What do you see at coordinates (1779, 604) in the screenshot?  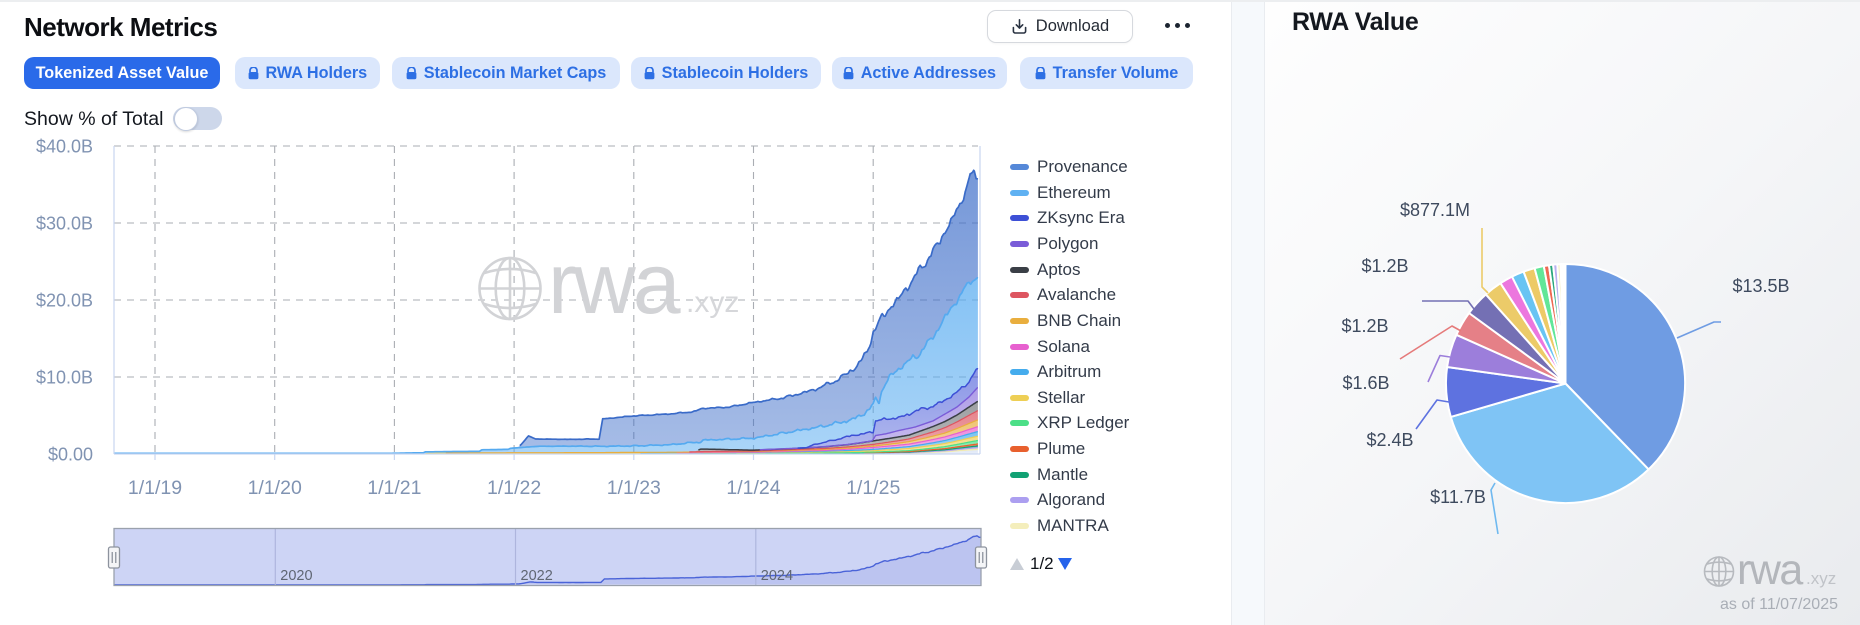 I see `svg-text: as of 11/07/2025` at bounding box center [1779, 604].